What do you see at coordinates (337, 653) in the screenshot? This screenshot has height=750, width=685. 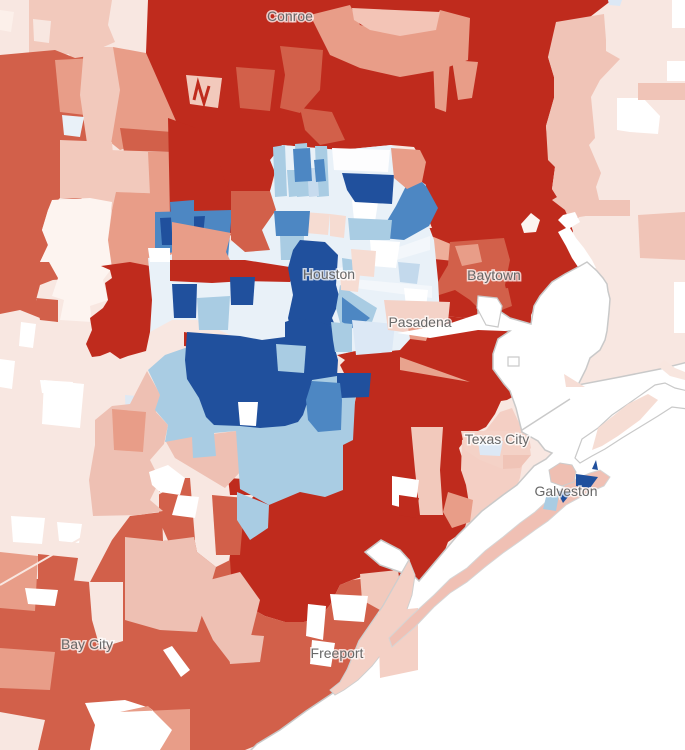 I see `svg-text: Freeport` at bounding box center [337, 653].